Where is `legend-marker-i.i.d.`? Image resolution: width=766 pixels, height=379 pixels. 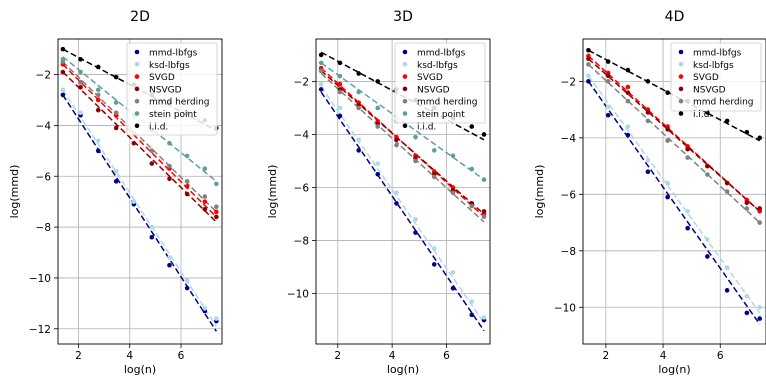
legend-marker-i.i.d. is located at coordinates (681, 113).